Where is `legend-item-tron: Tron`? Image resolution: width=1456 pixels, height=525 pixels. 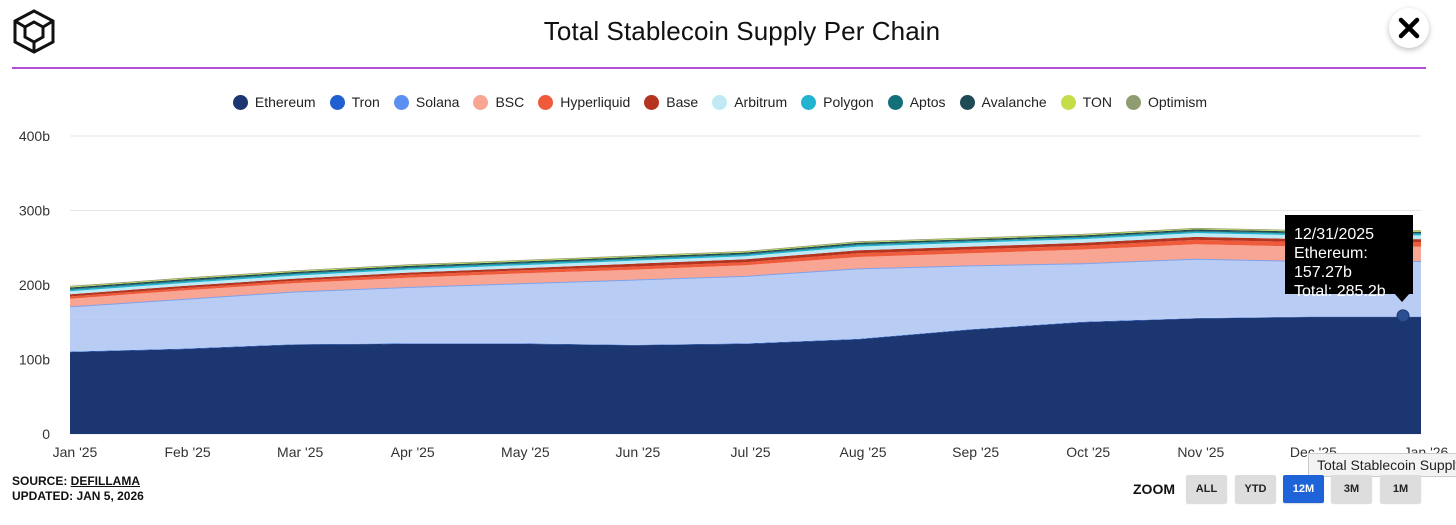 legend-item-tron: Tron is located at coordinates (354, 102).